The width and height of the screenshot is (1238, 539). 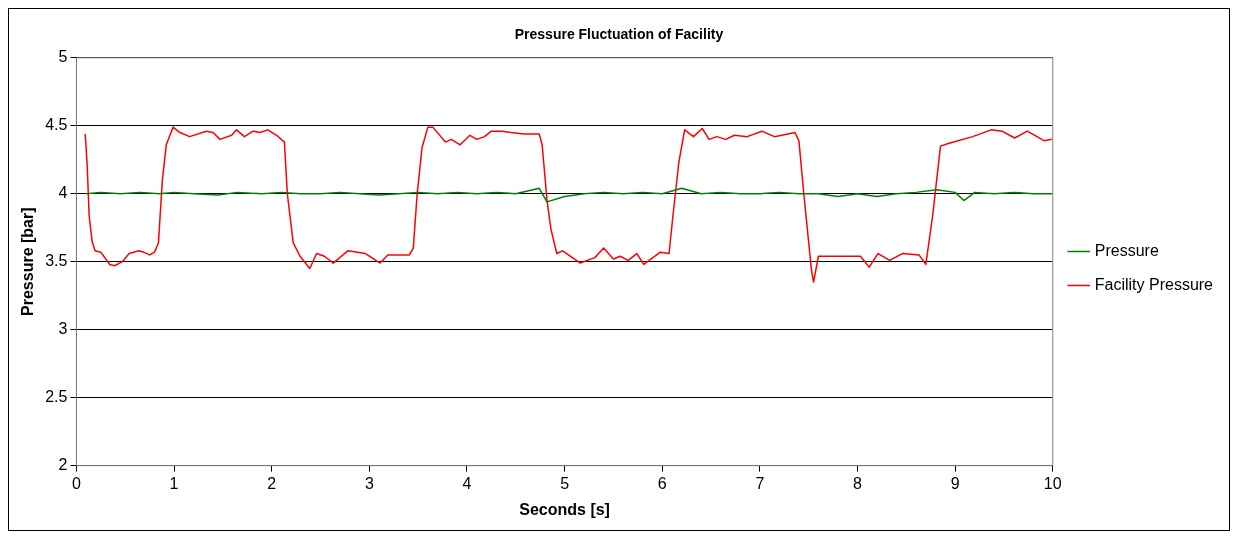 I want to click on y-tick-label: 2, so click(x=63, y=465).